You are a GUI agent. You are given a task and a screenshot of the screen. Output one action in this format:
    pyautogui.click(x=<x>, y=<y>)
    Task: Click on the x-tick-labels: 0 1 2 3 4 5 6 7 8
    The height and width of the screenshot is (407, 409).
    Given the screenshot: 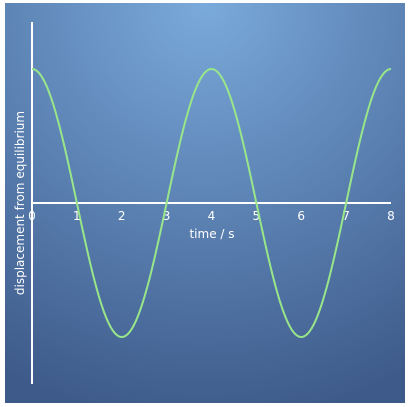 What is the action you would take?
    pyautogui.click(x=211, y=216)
    